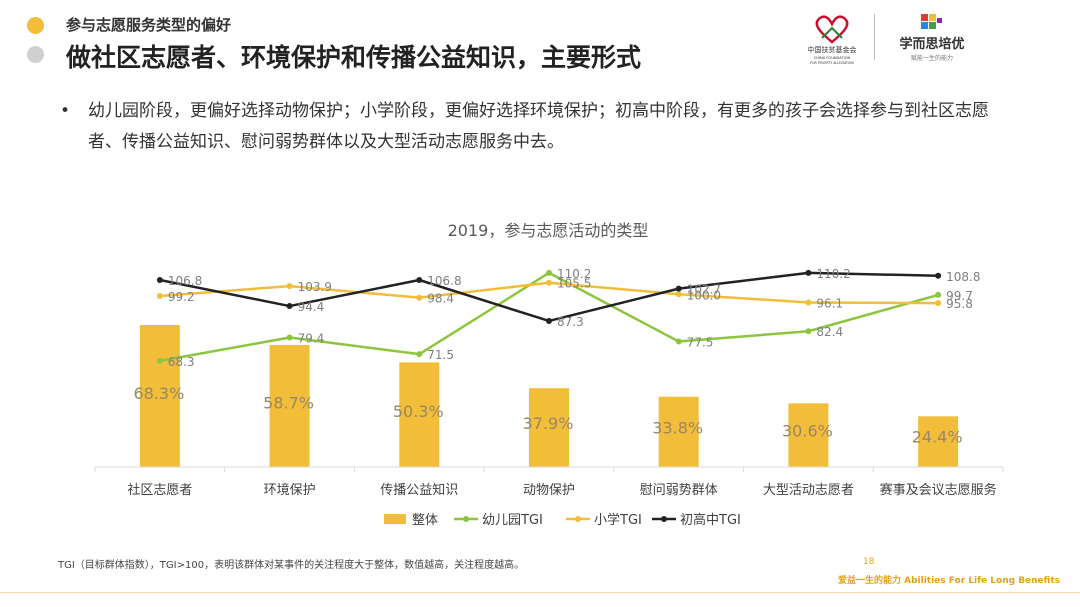  What do you see at coordinates (181, 362) in the screenshot?
I see `point-label-kindergarten-0: 68.3` at bounding box center [181, 362].